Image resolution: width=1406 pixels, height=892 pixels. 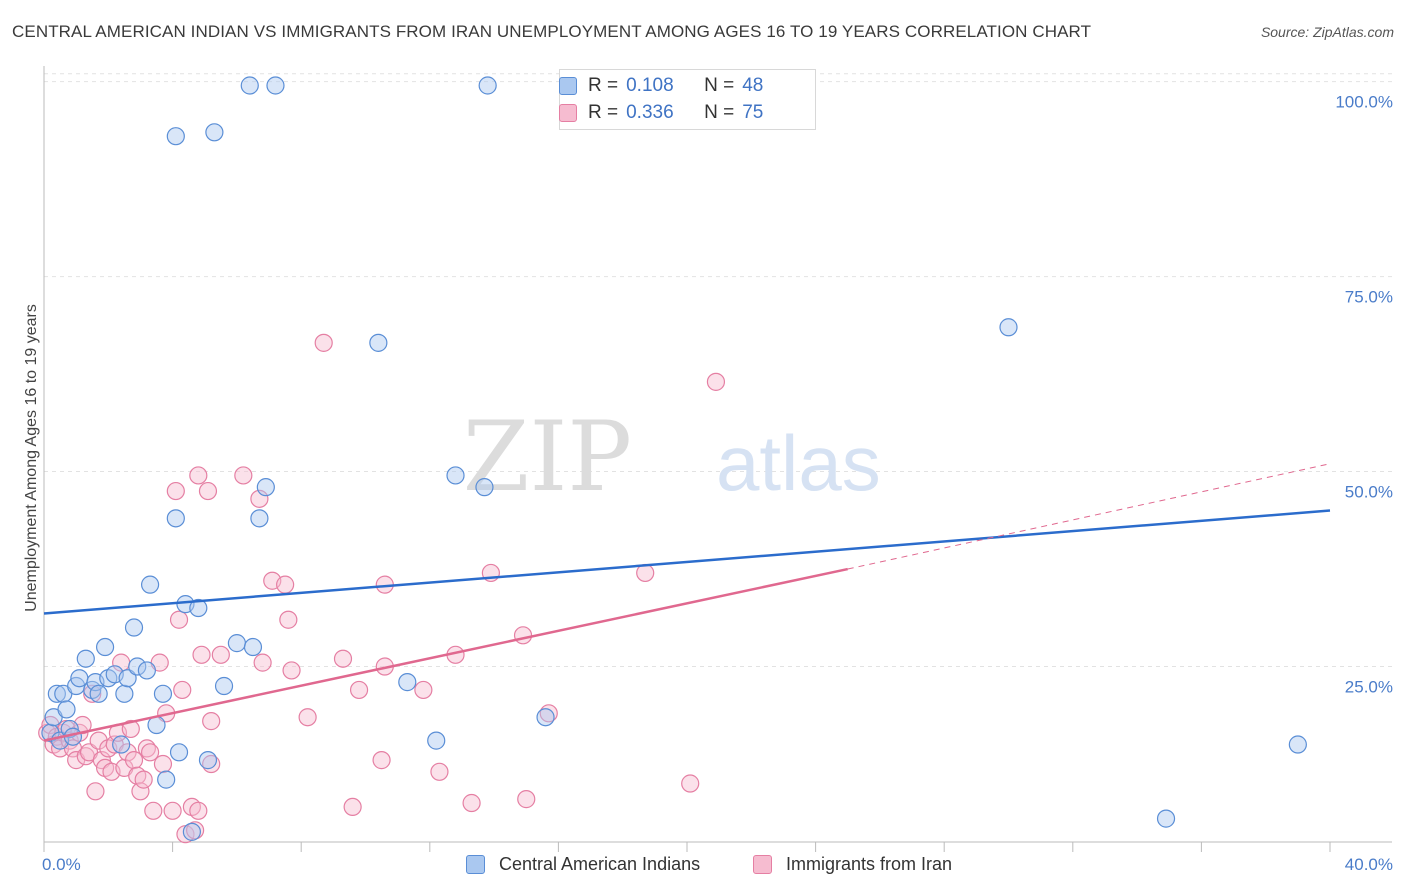 What do you see at coordinates (1327, 32) in the screenshot?
I see `source-label: Source: ZipAtlas.com` at bounding box center [1327, 32].